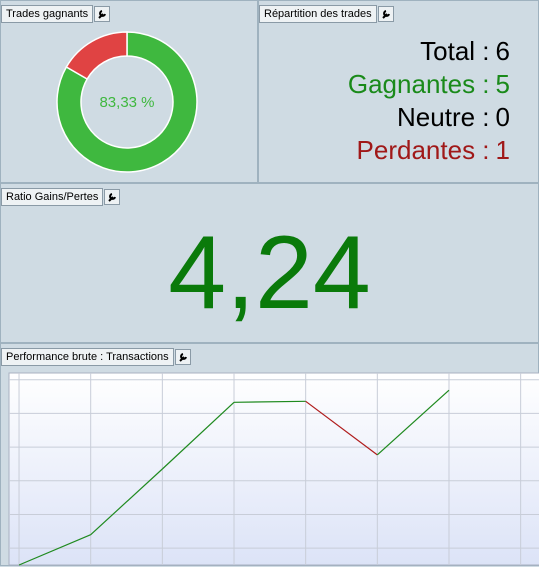 The width and height of the screenshot is (539, 567). What do you see at coordinates (418, 84) in the screenshot?
I see `row-label: Gagnantes :` at bounding box center [418, 84].